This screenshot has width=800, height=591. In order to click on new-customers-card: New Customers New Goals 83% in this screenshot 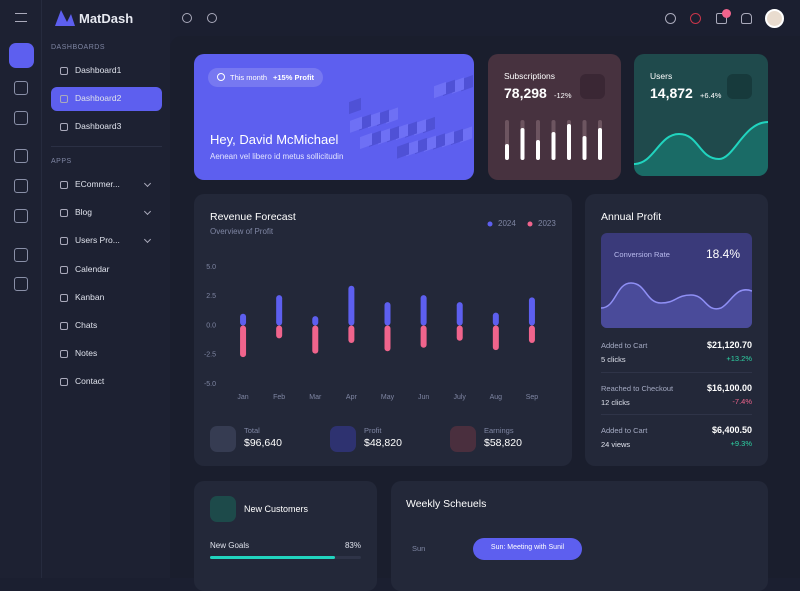, I will do `click(285, 536)`.